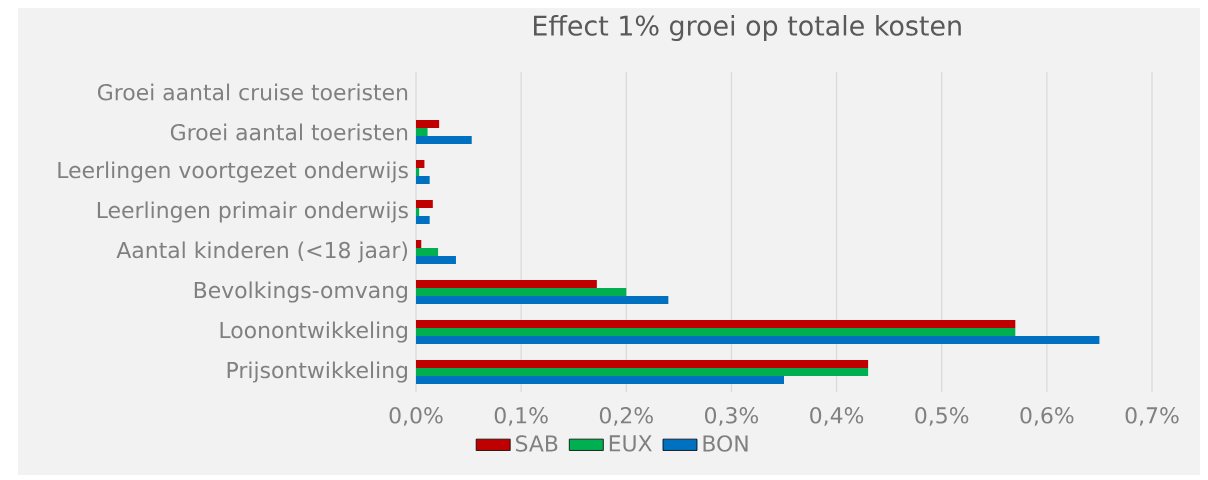  What do you see at coordinates (252, 212) in the screenshot?
I see `y-tick-label: Leerlingen primair onderwijs` at bounding box center [252, 212].